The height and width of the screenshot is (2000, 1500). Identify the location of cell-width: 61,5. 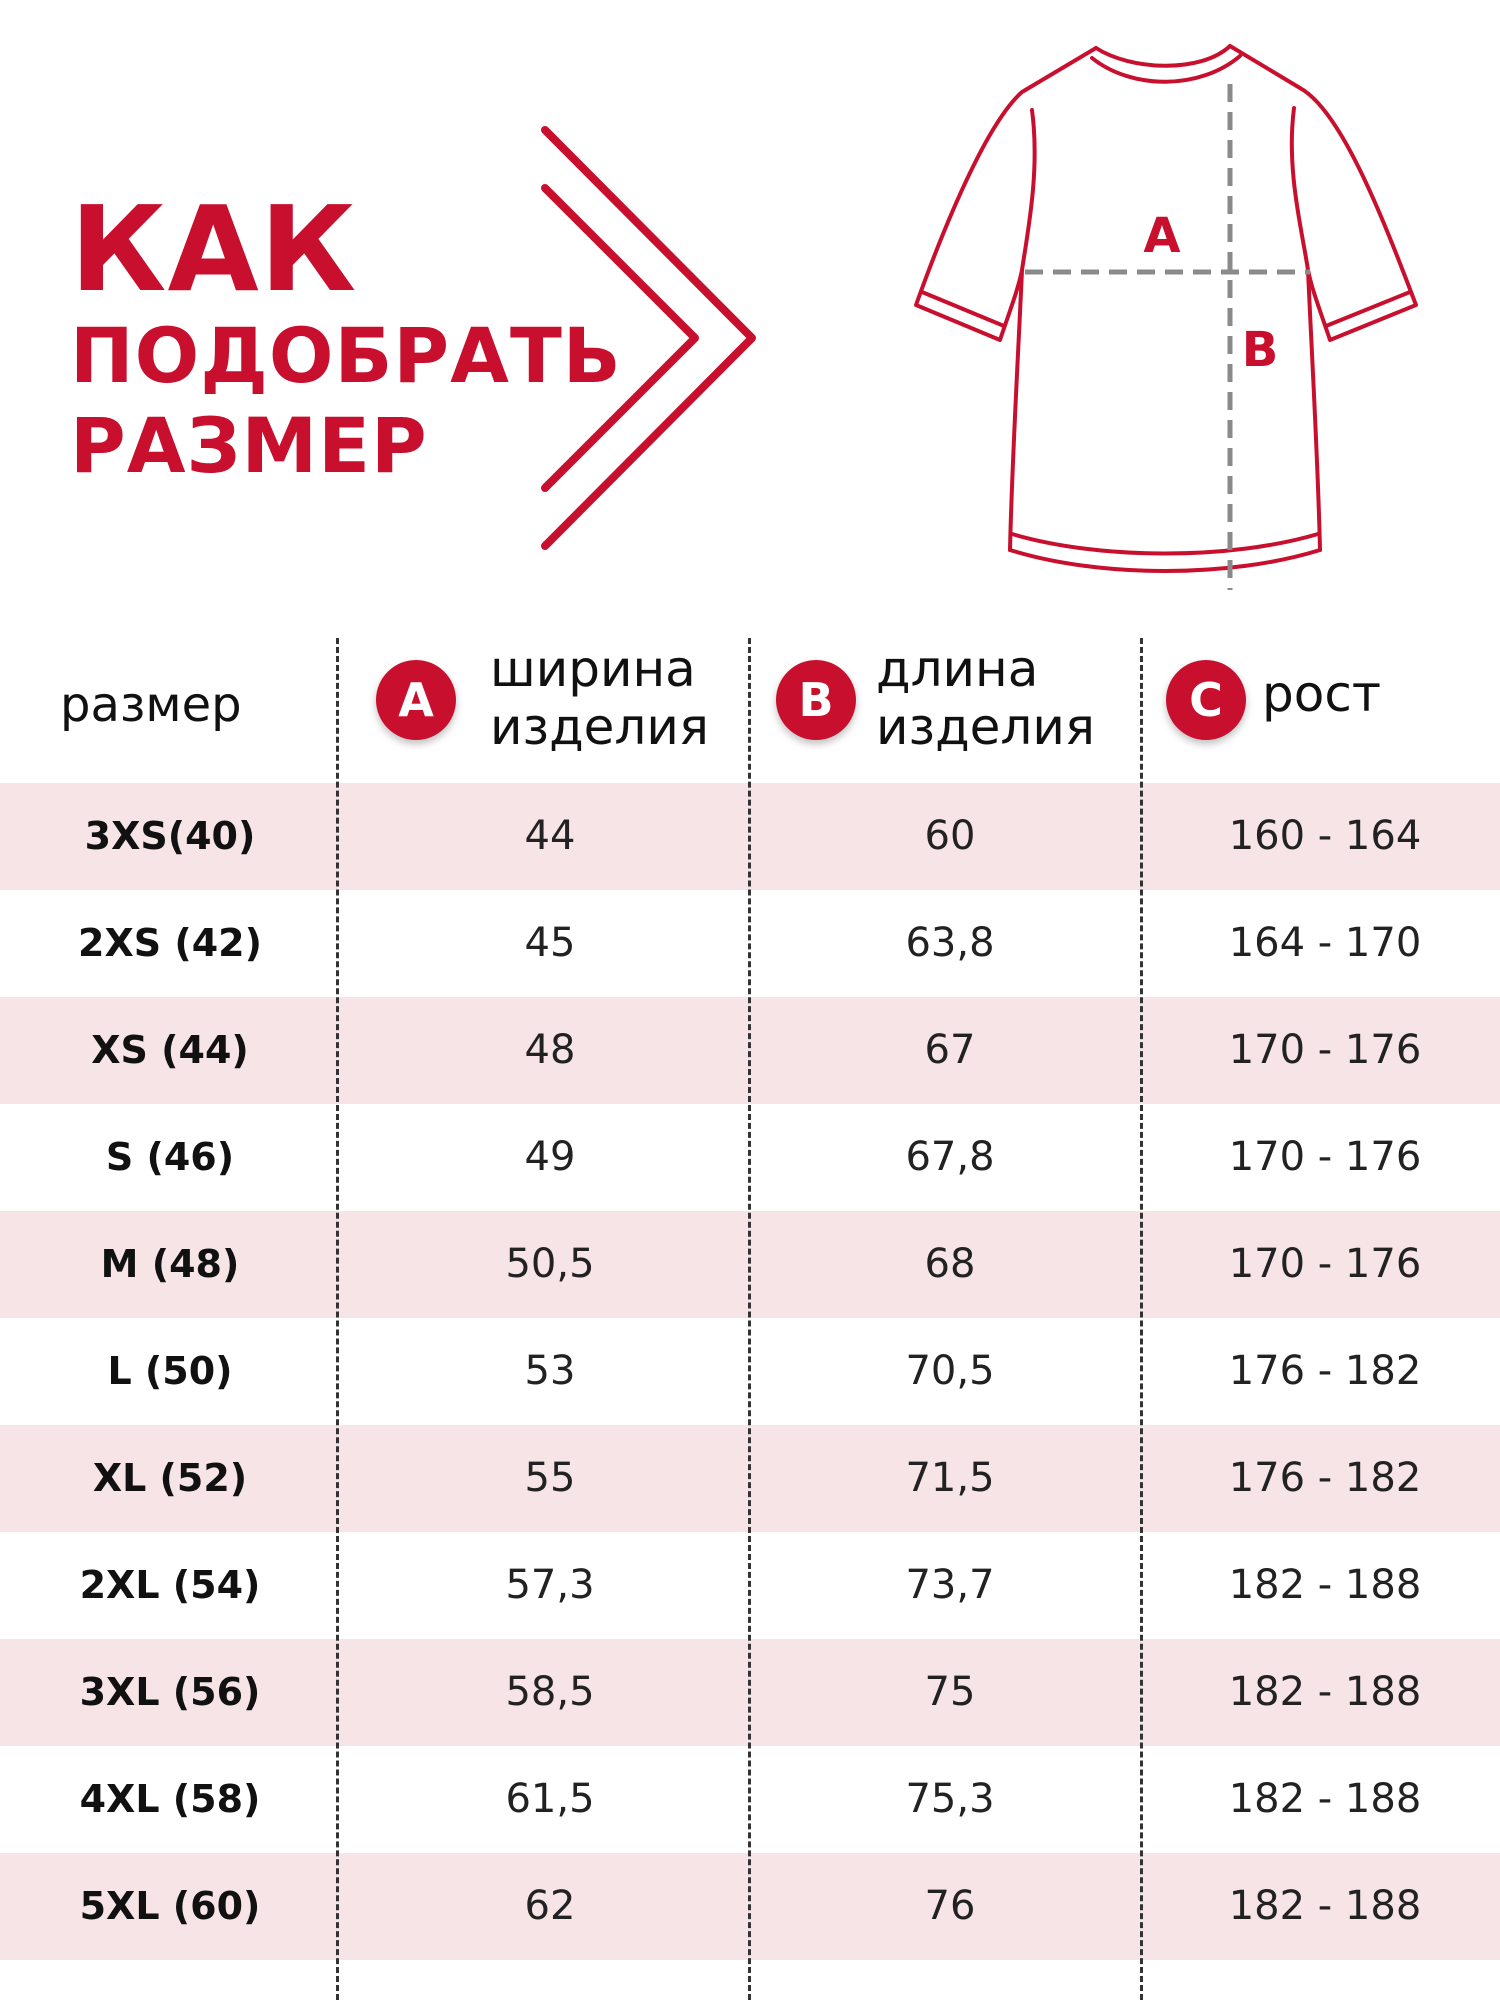
(550, 1799).